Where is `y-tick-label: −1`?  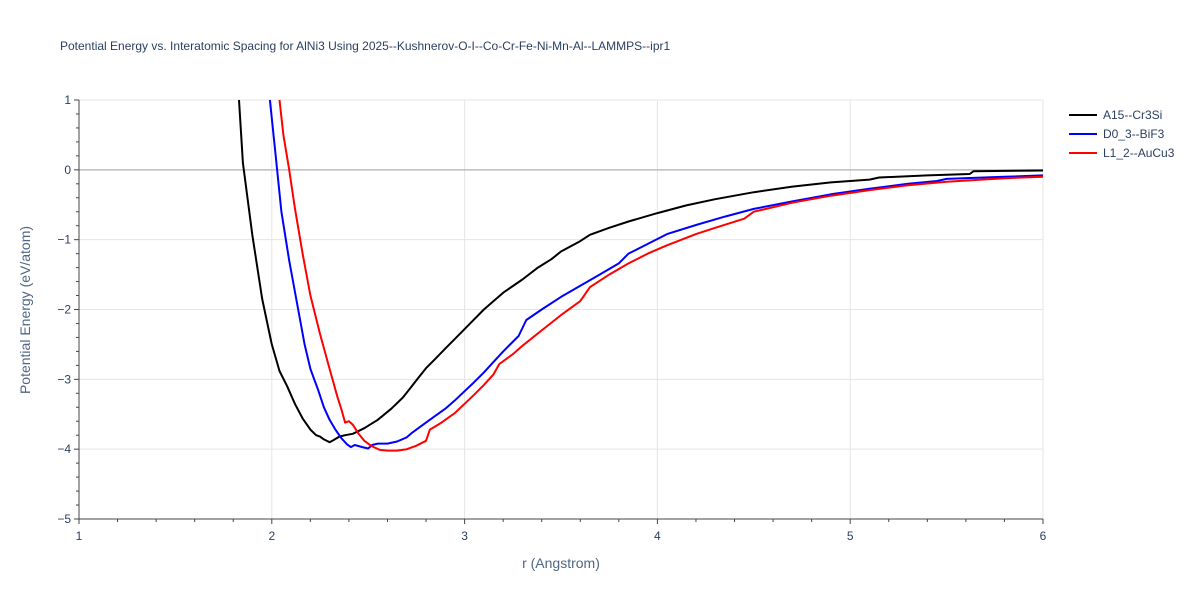
y-tick-label: −1 is located at coordinates (64, 240).